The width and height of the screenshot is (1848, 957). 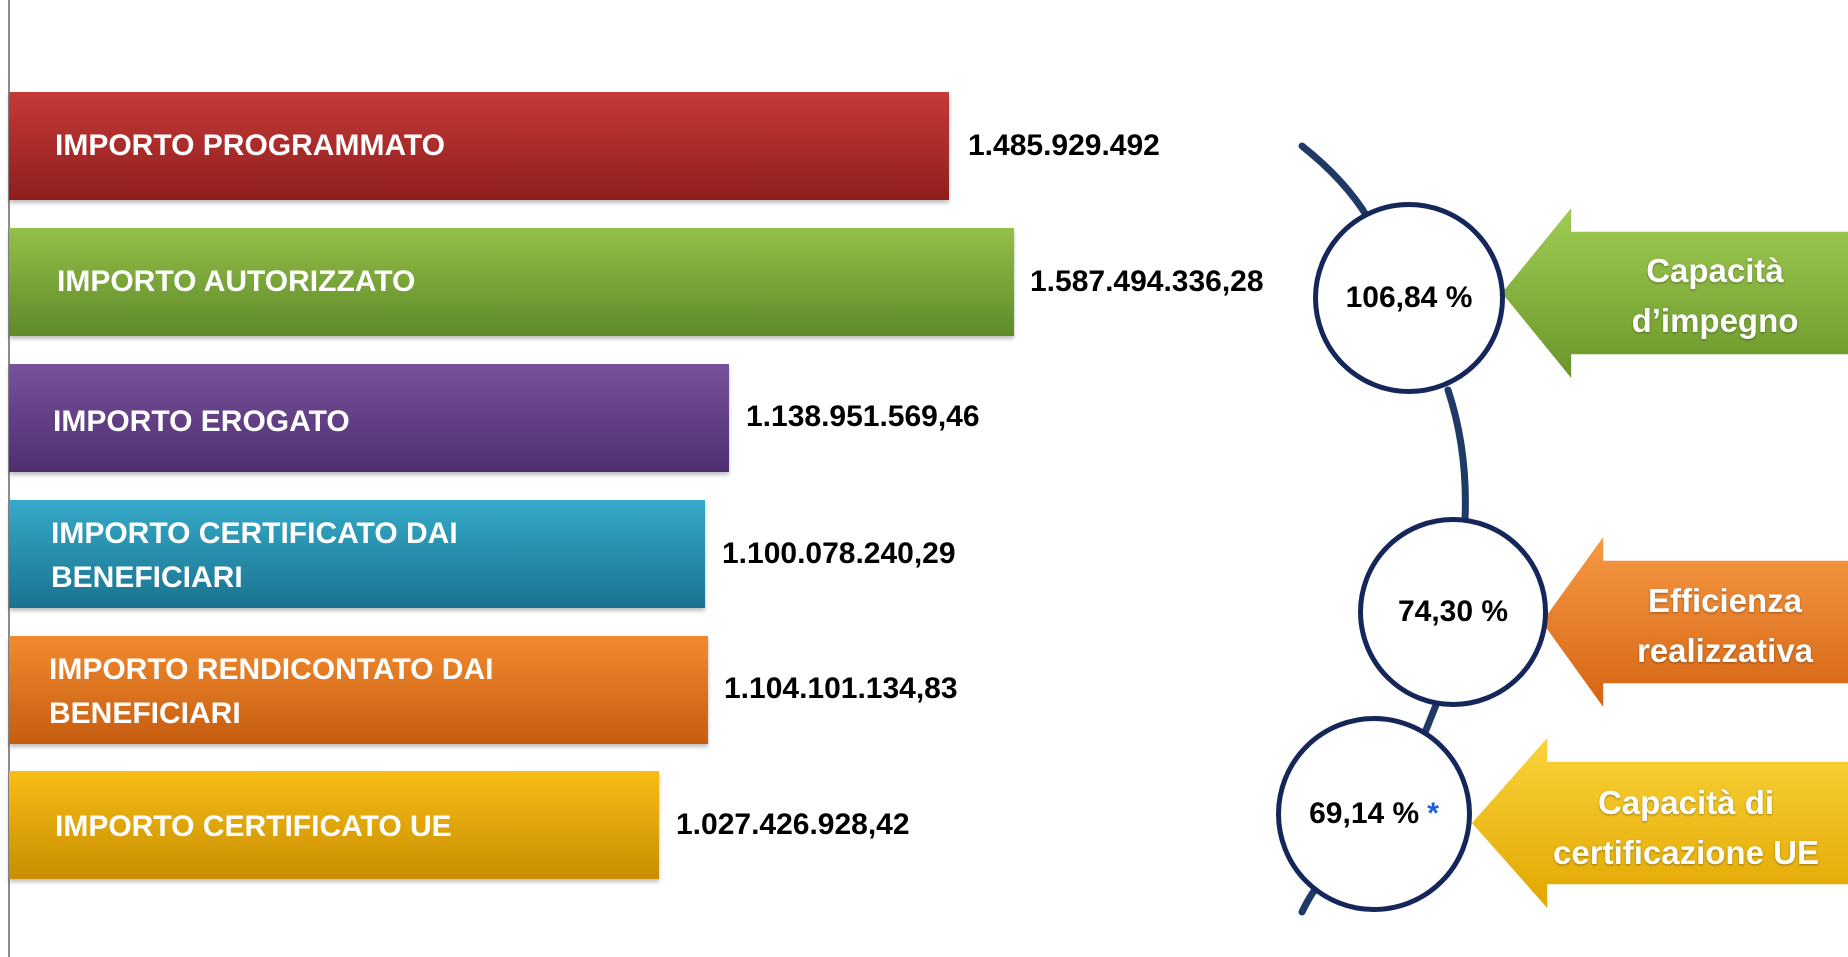 What do you see at coordinates (1725, 625) in the screenshot?
I see `indicator-label: Efficienza realizzativa` at bounding box center [1725, 625].